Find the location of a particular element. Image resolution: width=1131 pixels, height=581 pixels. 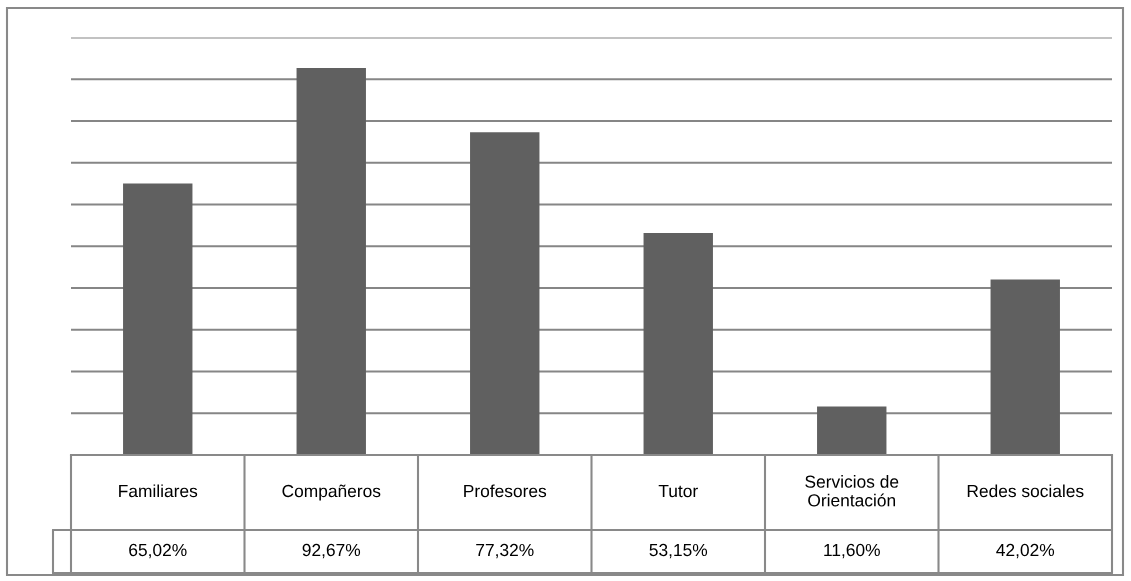

data-label: 65,02% is located at coordinates (158, 551).